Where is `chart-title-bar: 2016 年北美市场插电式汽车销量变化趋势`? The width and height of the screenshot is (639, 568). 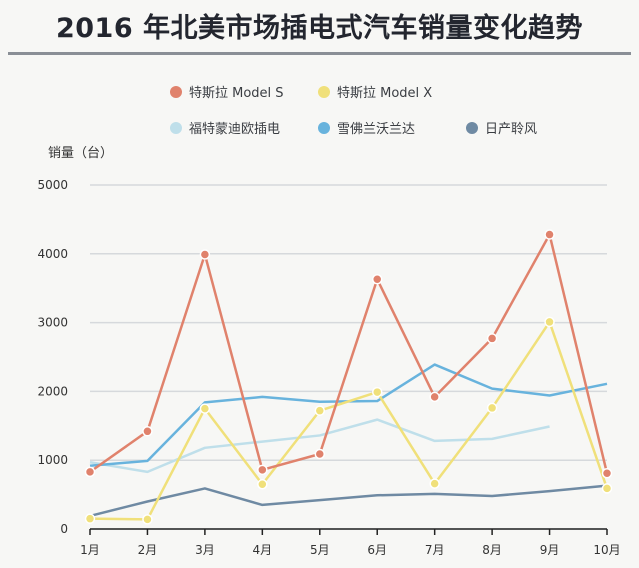 chart-title-bar: 2016 年北美市场插电式汽车销量变化趋势 is located at coordinates (319, 25).